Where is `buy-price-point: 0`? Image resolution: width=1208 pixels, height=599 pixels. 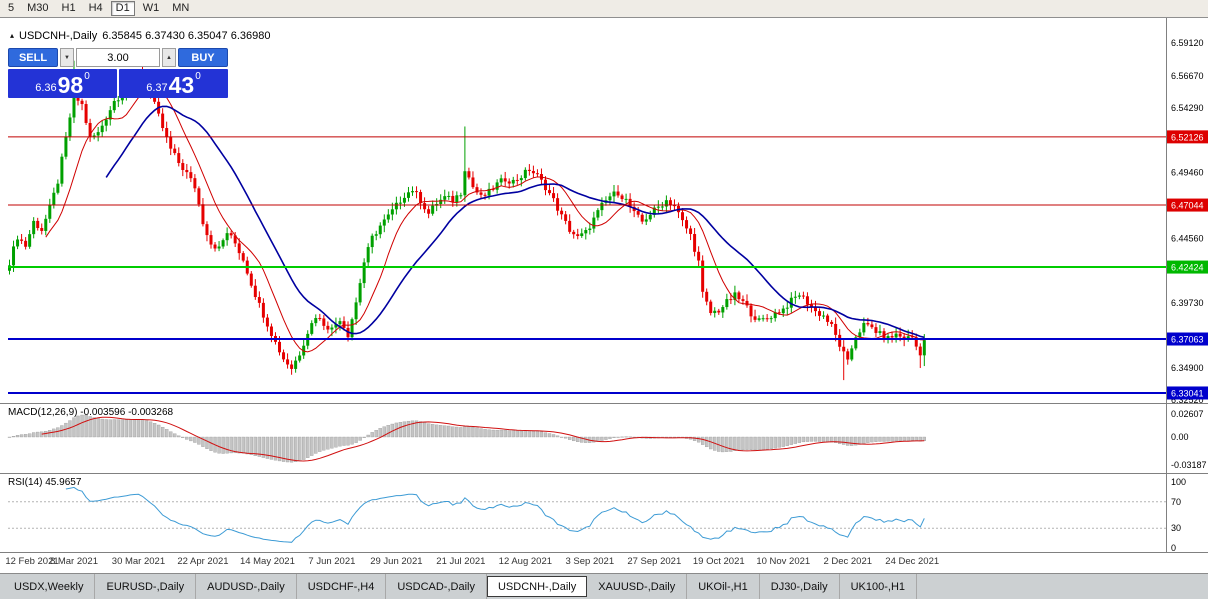
buy-price-point: 0 is located at coordinates (198, 76).